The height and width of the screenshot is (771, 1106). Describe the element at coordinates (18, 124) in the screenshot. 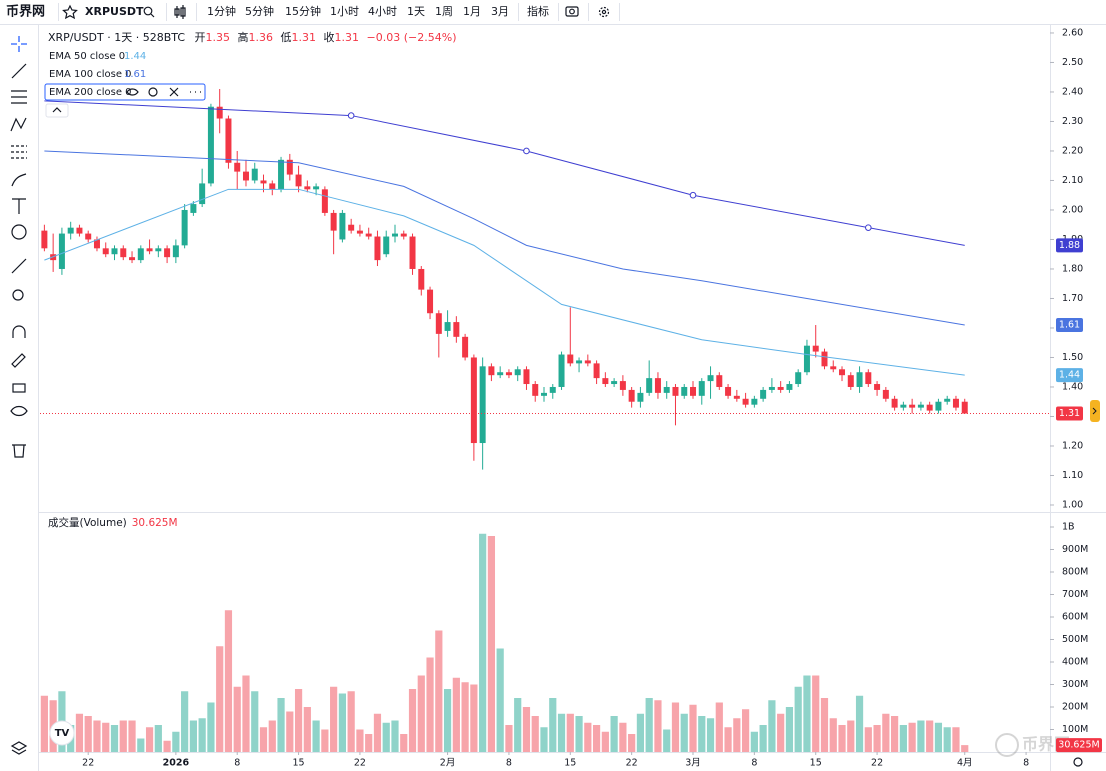

I see `pattern-tool` at that location.